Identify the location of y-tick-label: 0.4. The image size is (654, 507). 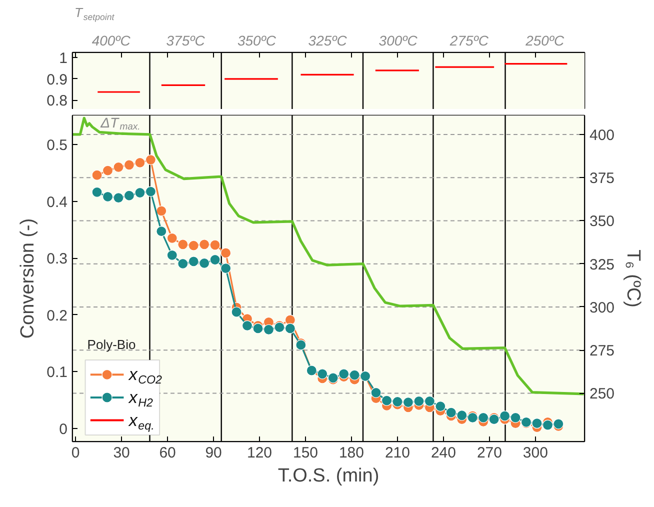
(57, 202).